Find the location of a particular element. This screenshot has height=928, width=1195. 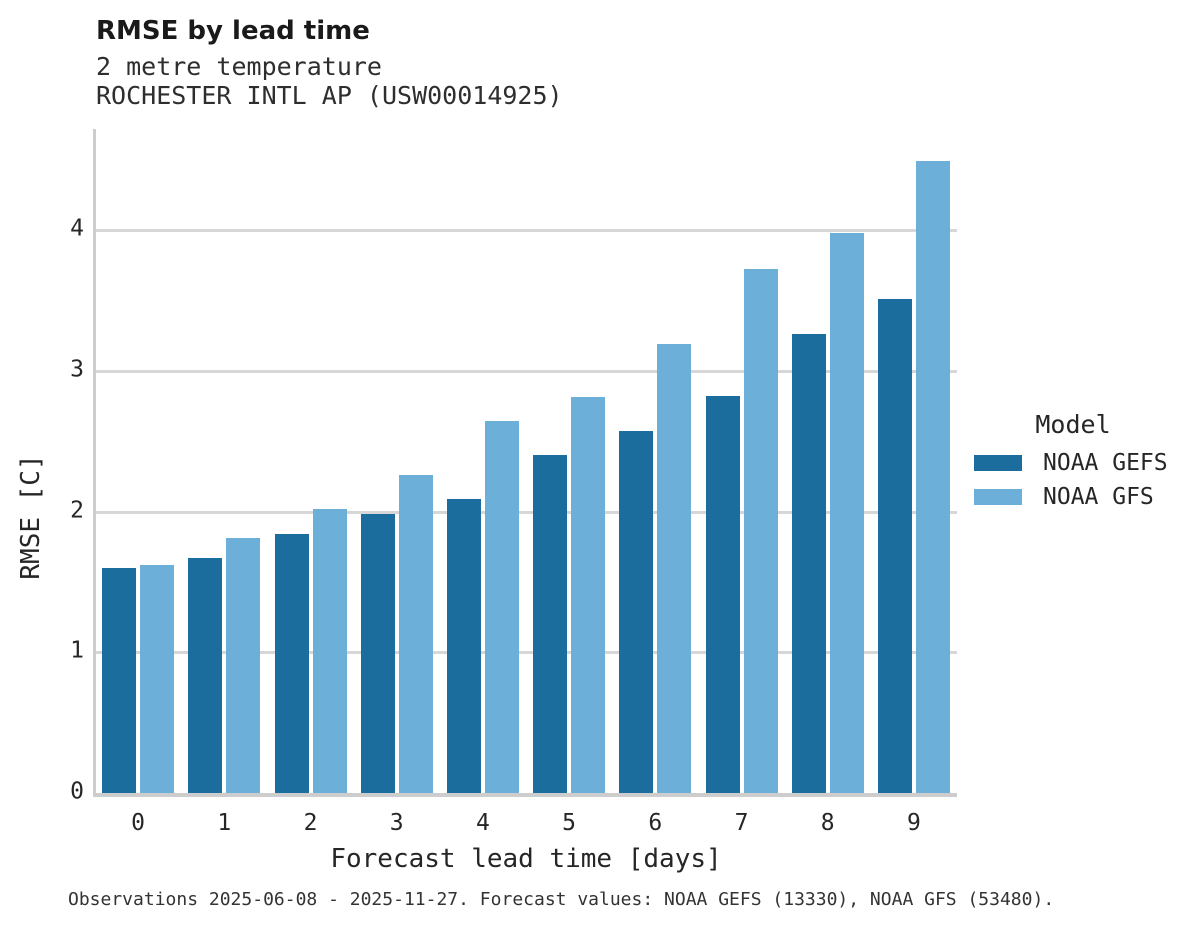

x-tick-label: 8 is located at coordinates (827, 823).